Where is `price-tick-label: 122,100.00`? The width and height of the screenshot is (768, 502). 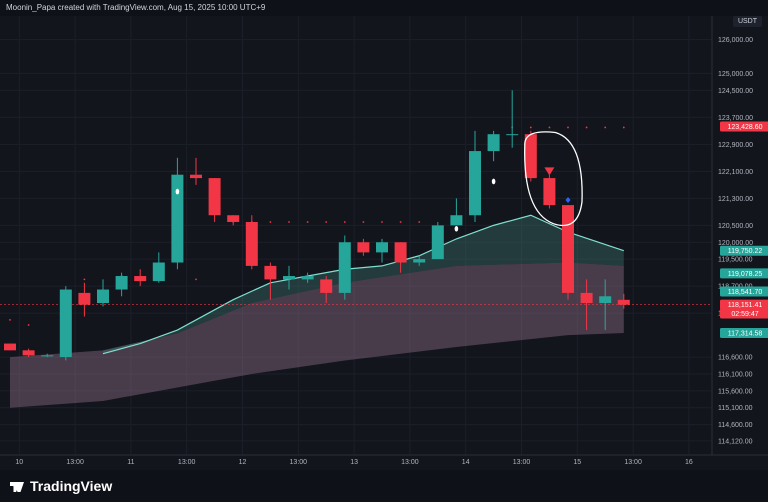 price-tick-label: 122,100.00 is located at coordinates (735, 172).